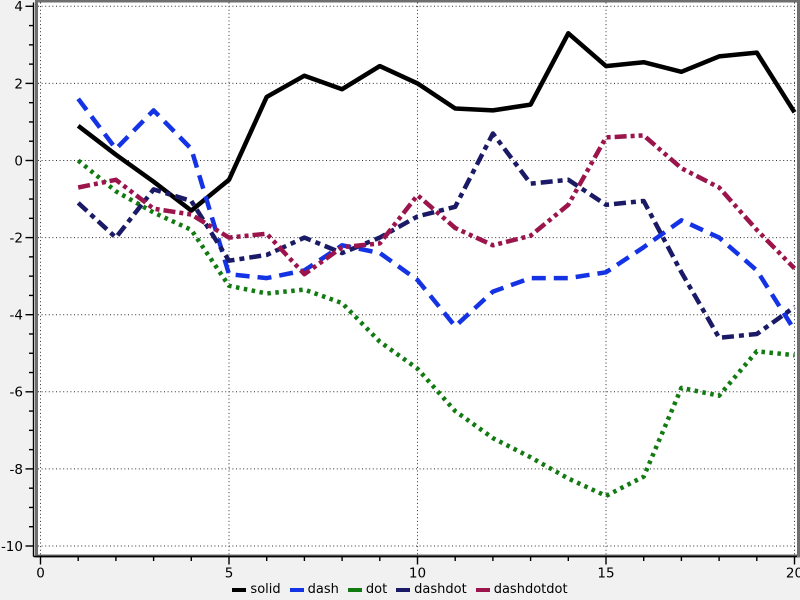  I want to click on legend-item-dashdotdot: dashdotdot, so click(521, 589).